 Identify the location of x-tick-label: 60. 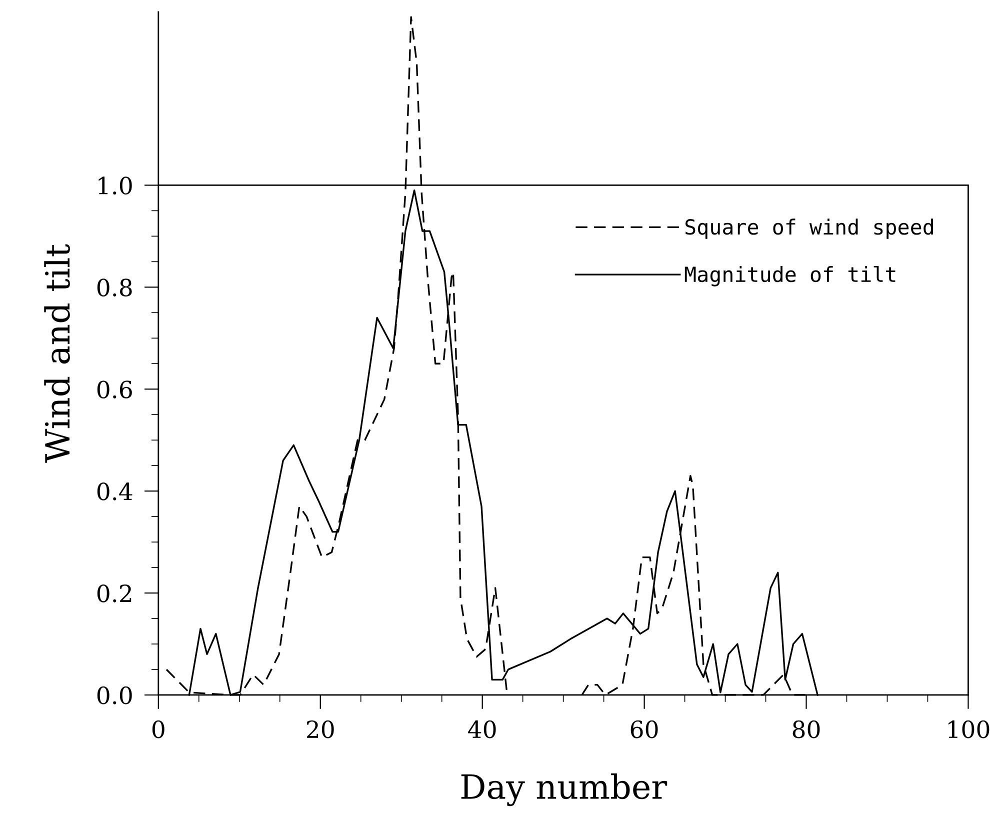
(644, 729).